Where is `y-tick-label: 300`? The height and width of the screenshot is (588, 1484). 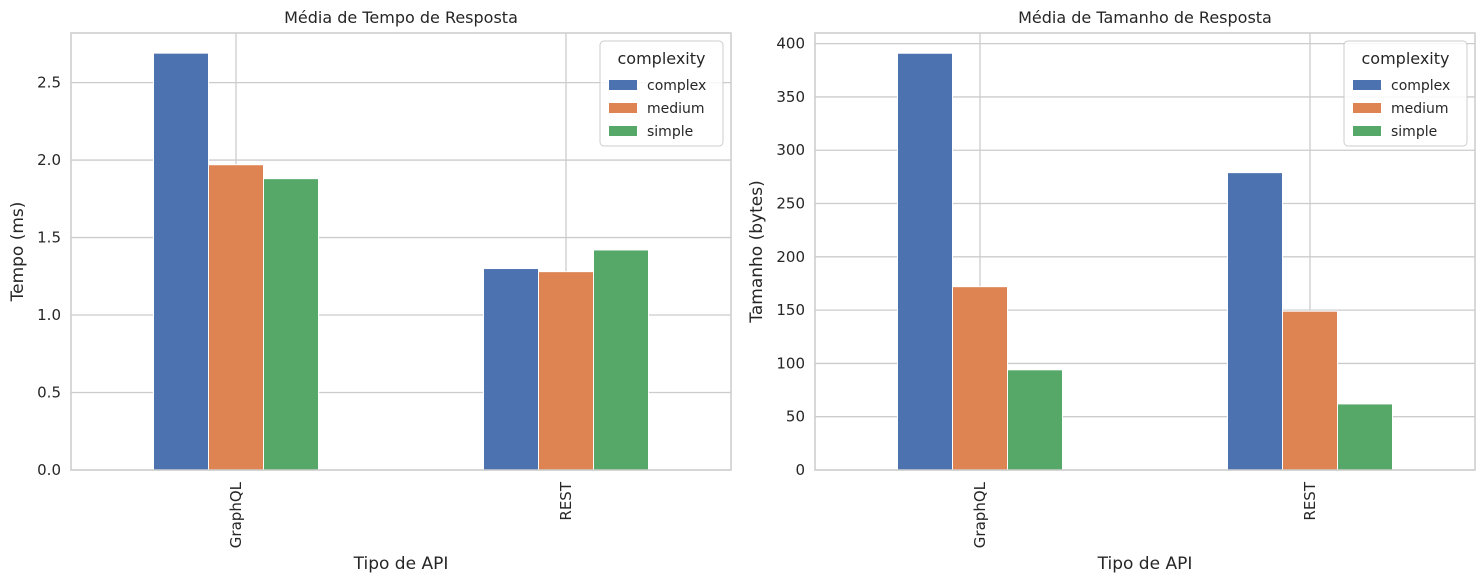 y-tick-label: 300 is located at coordinates (790, 150).